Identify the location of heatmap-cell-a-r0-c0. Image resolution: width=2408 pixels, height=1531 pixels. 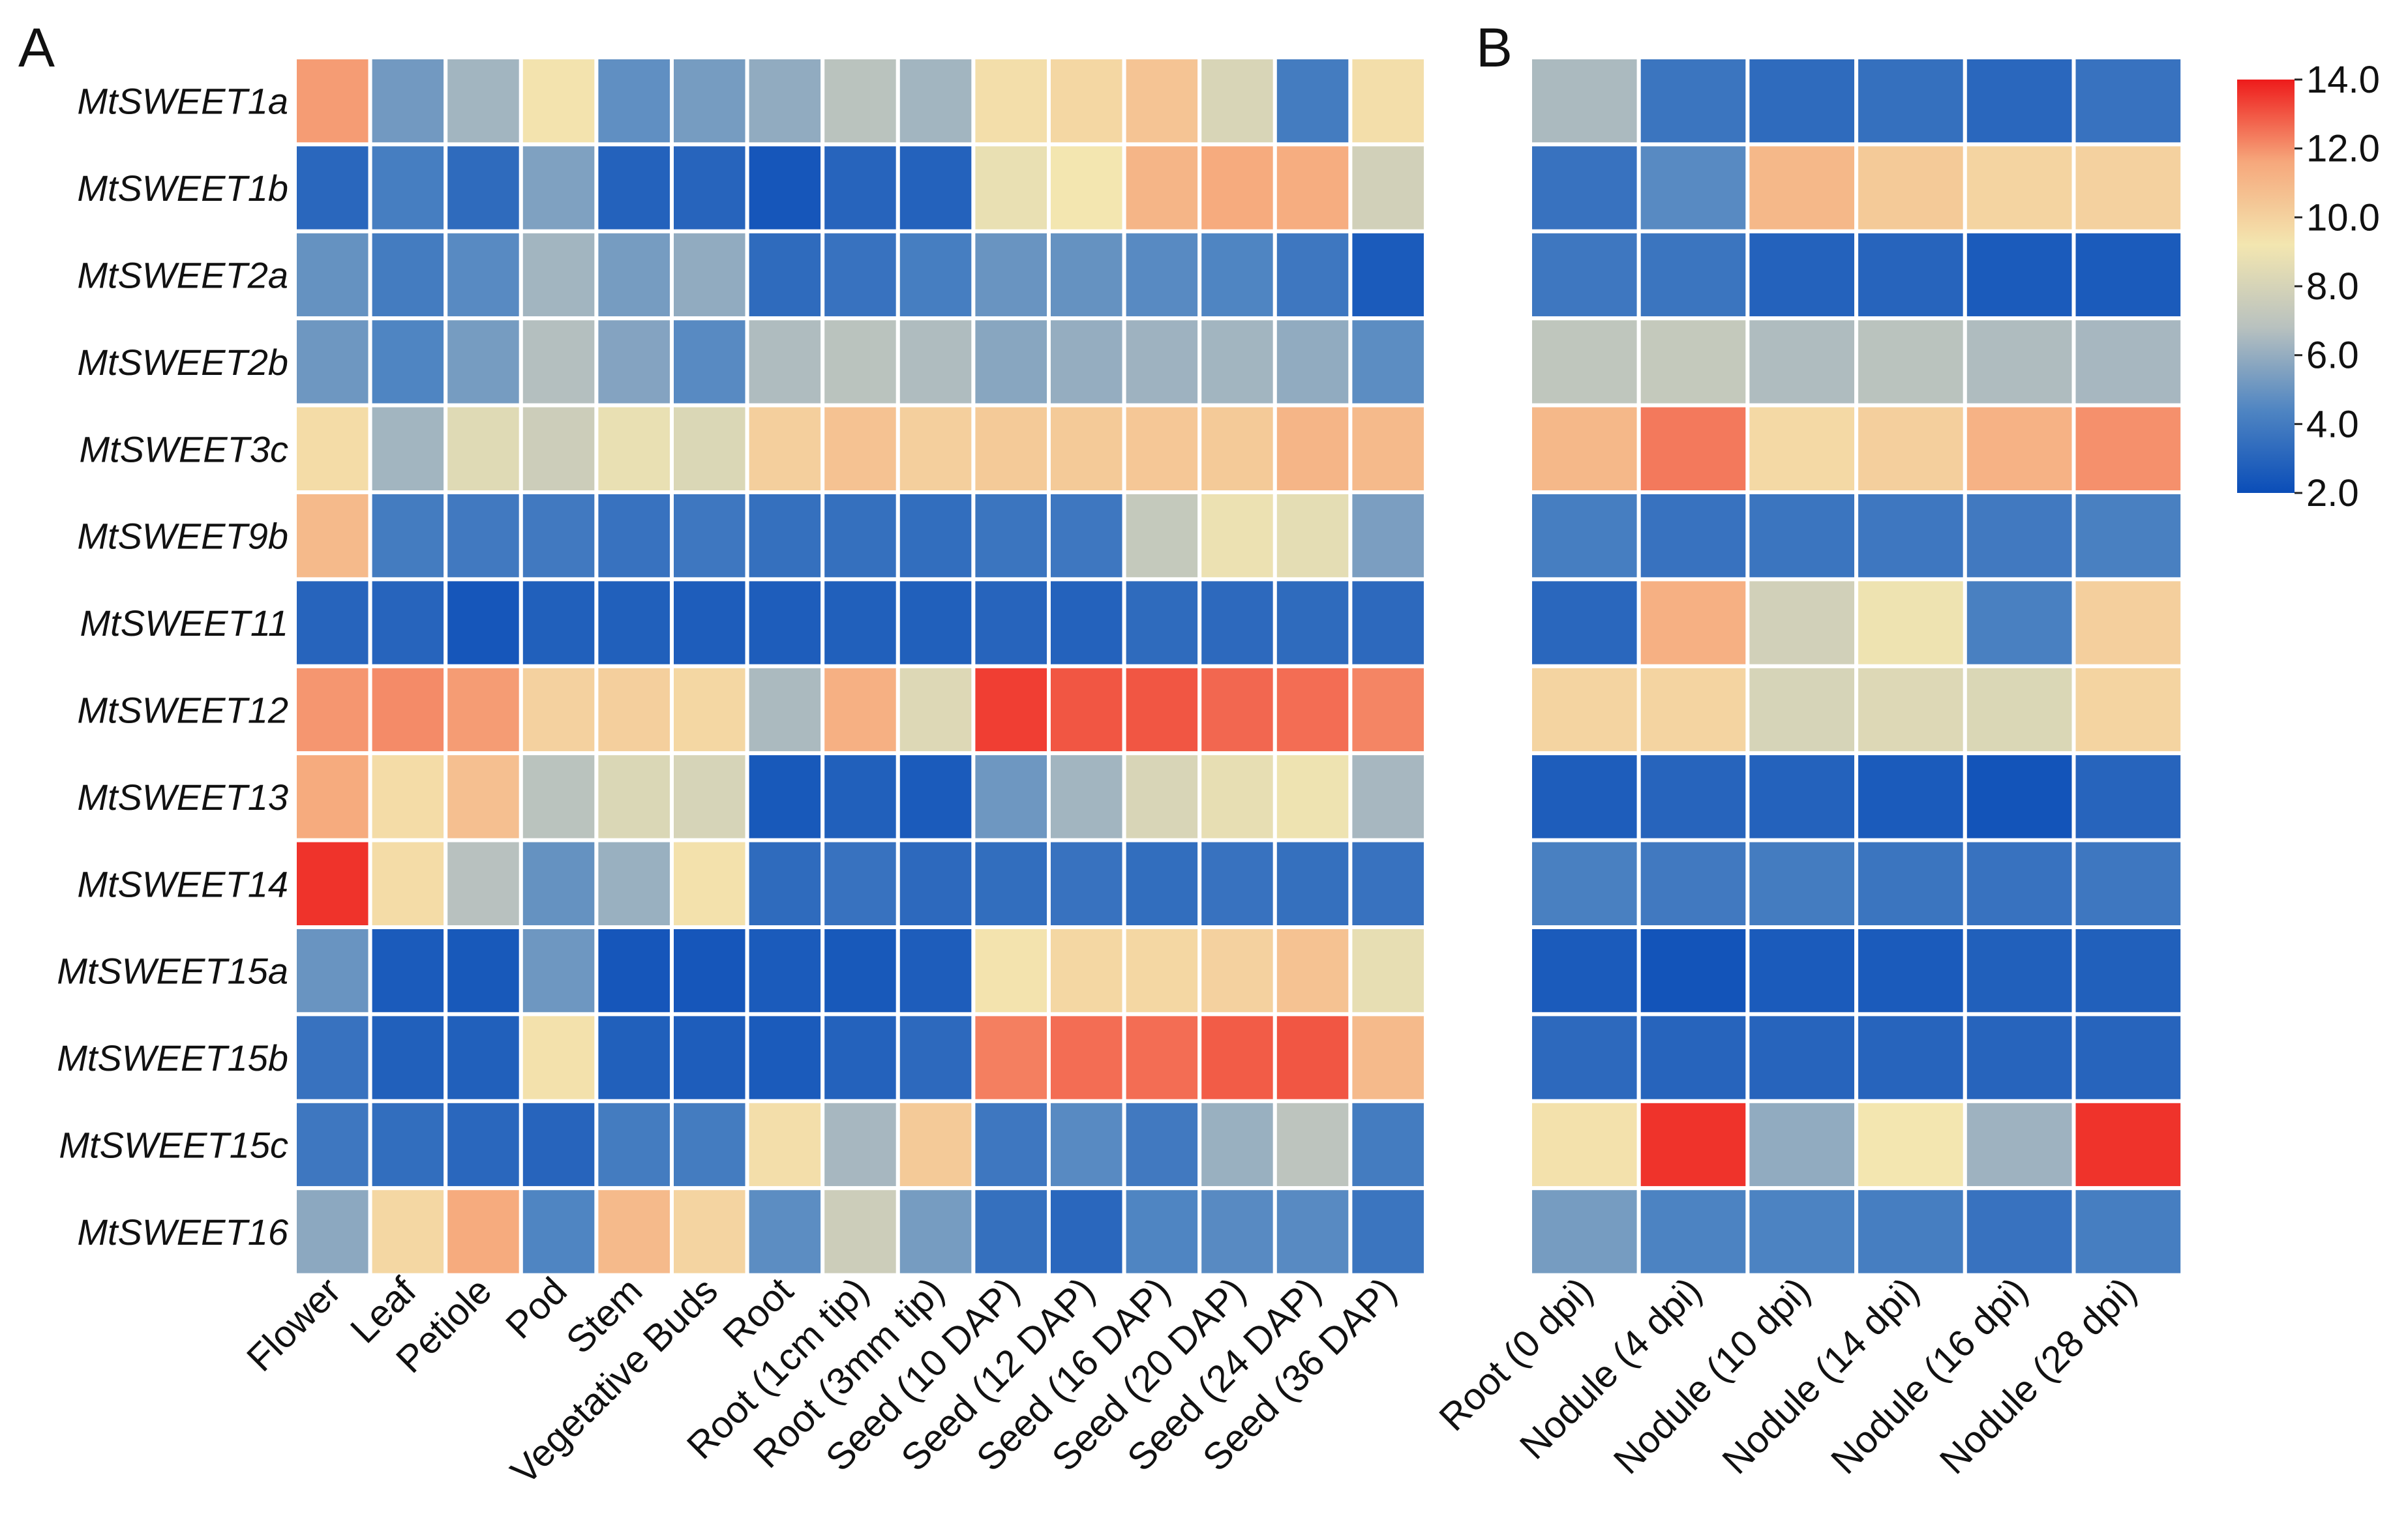
(332, 101).